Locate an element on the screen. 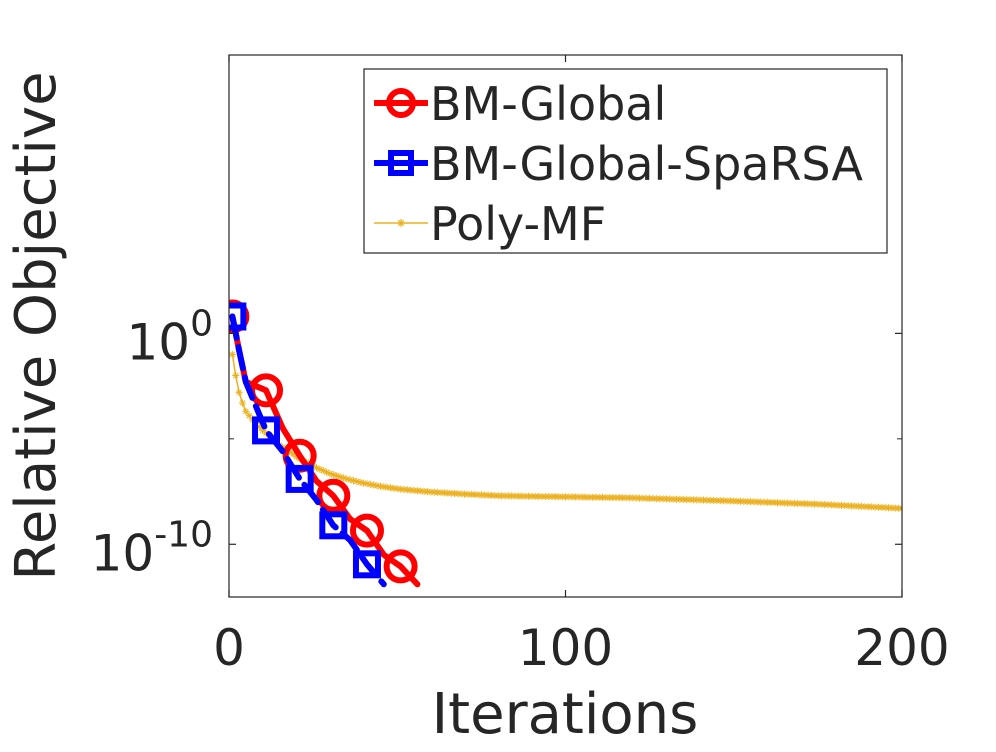 This screenshot has width=996, height=752. x-tick-label: 0 is located at coordinates (229, 648).